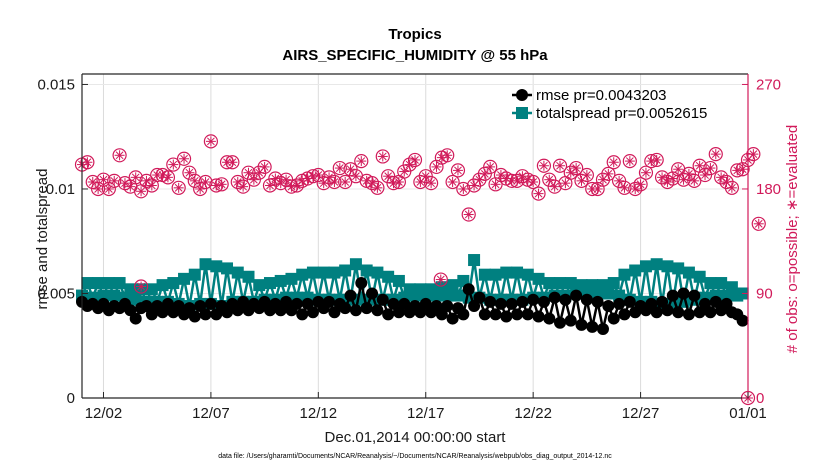  Describe the element at coordinates (748, 413) in the screenshot. I see `x-tick-label: 01/01` at that location.